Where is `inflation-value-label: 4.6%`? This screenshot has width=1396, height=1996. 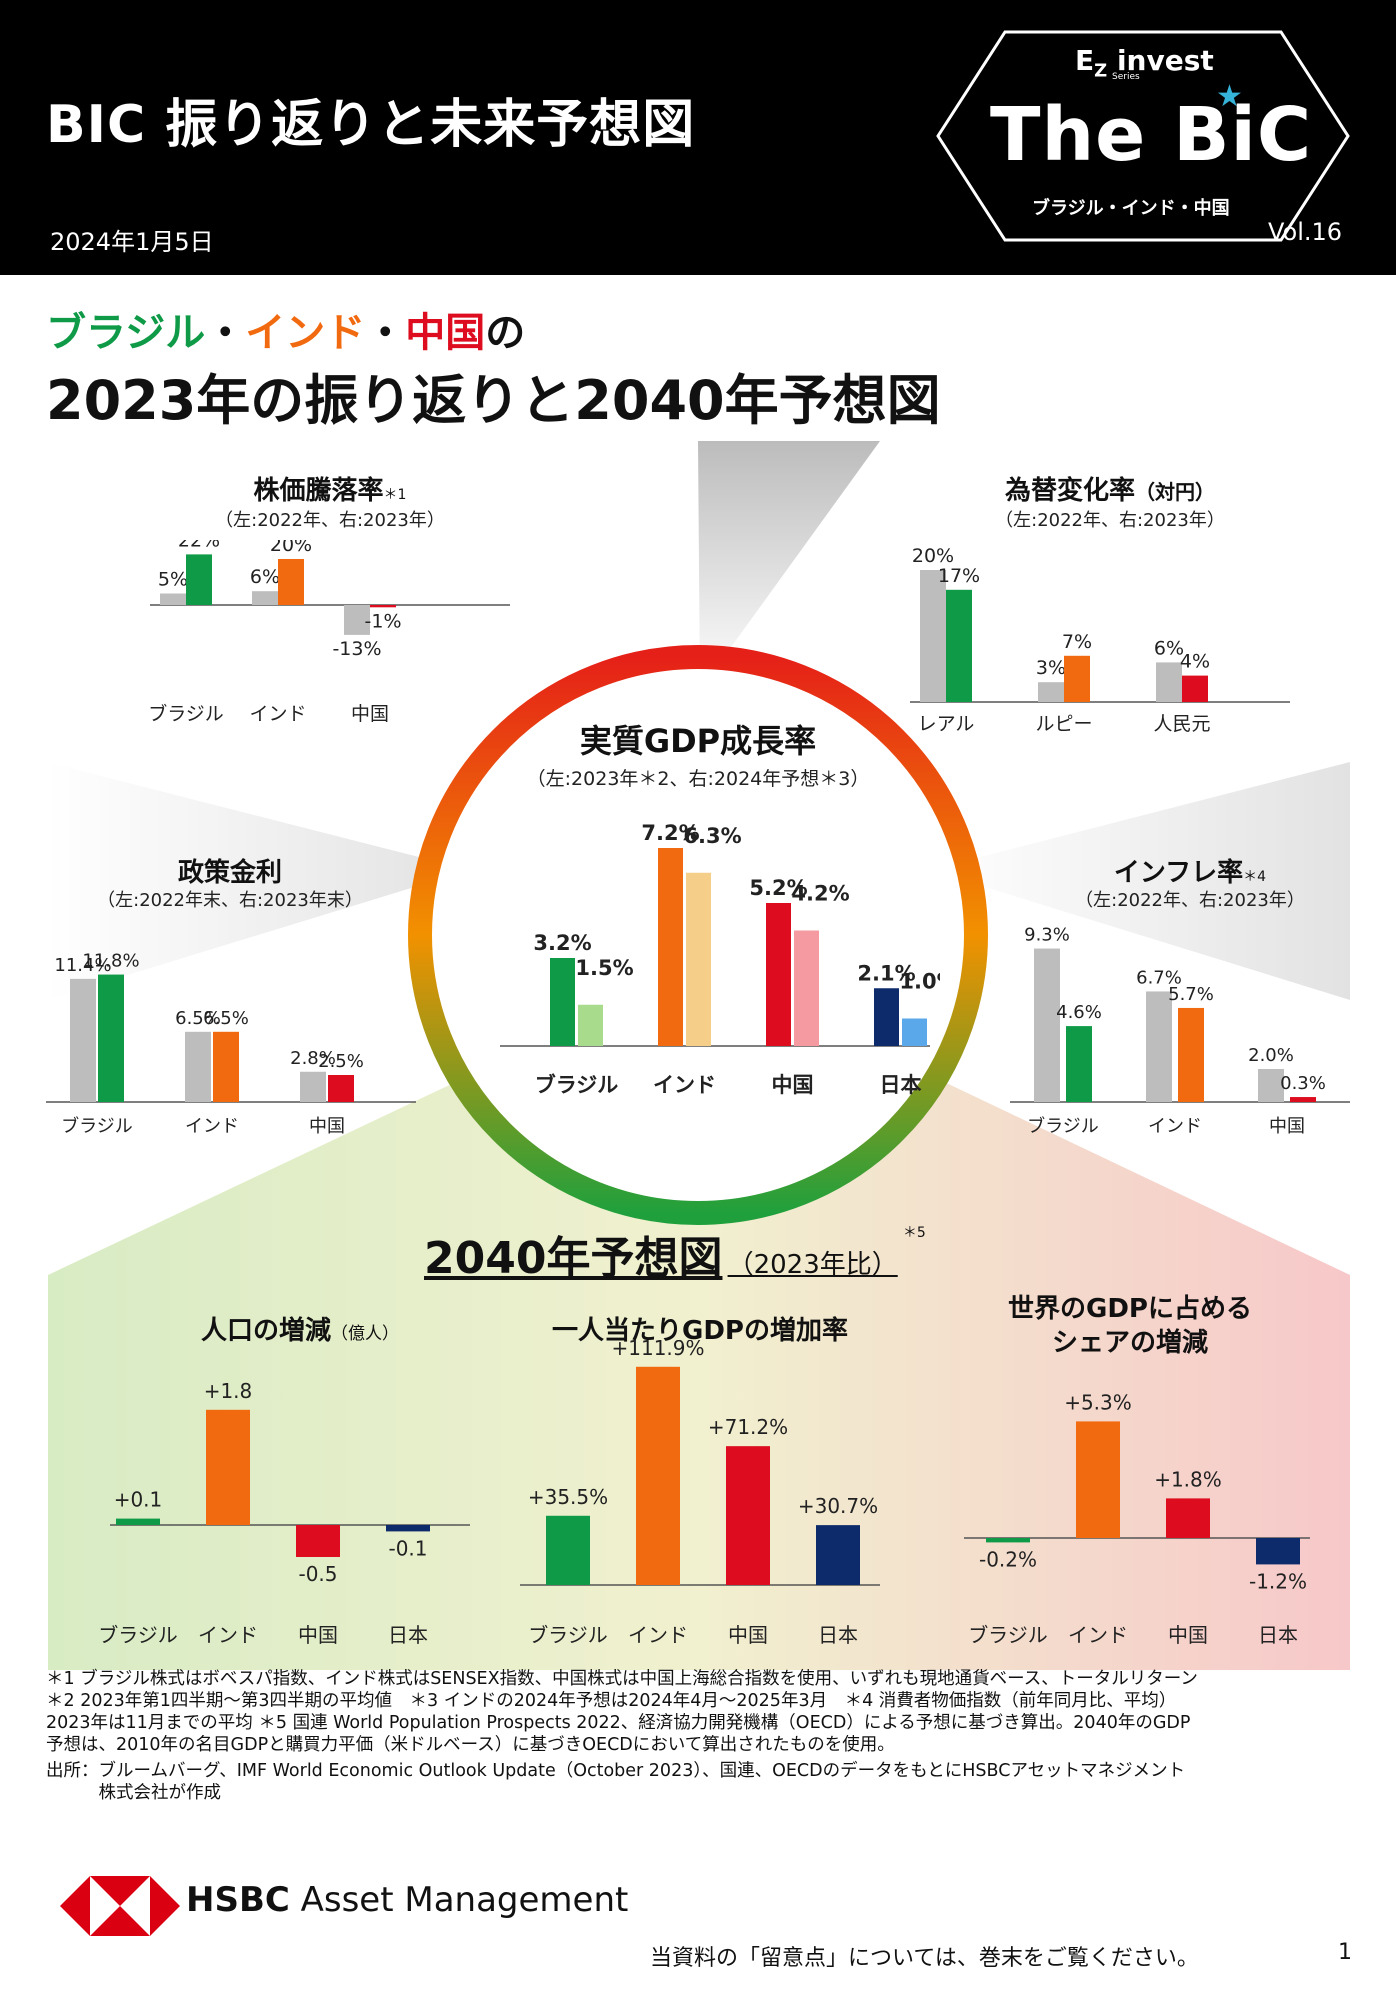
inflation-value-label: 4.6% is located at coordinates (1079, 1012).